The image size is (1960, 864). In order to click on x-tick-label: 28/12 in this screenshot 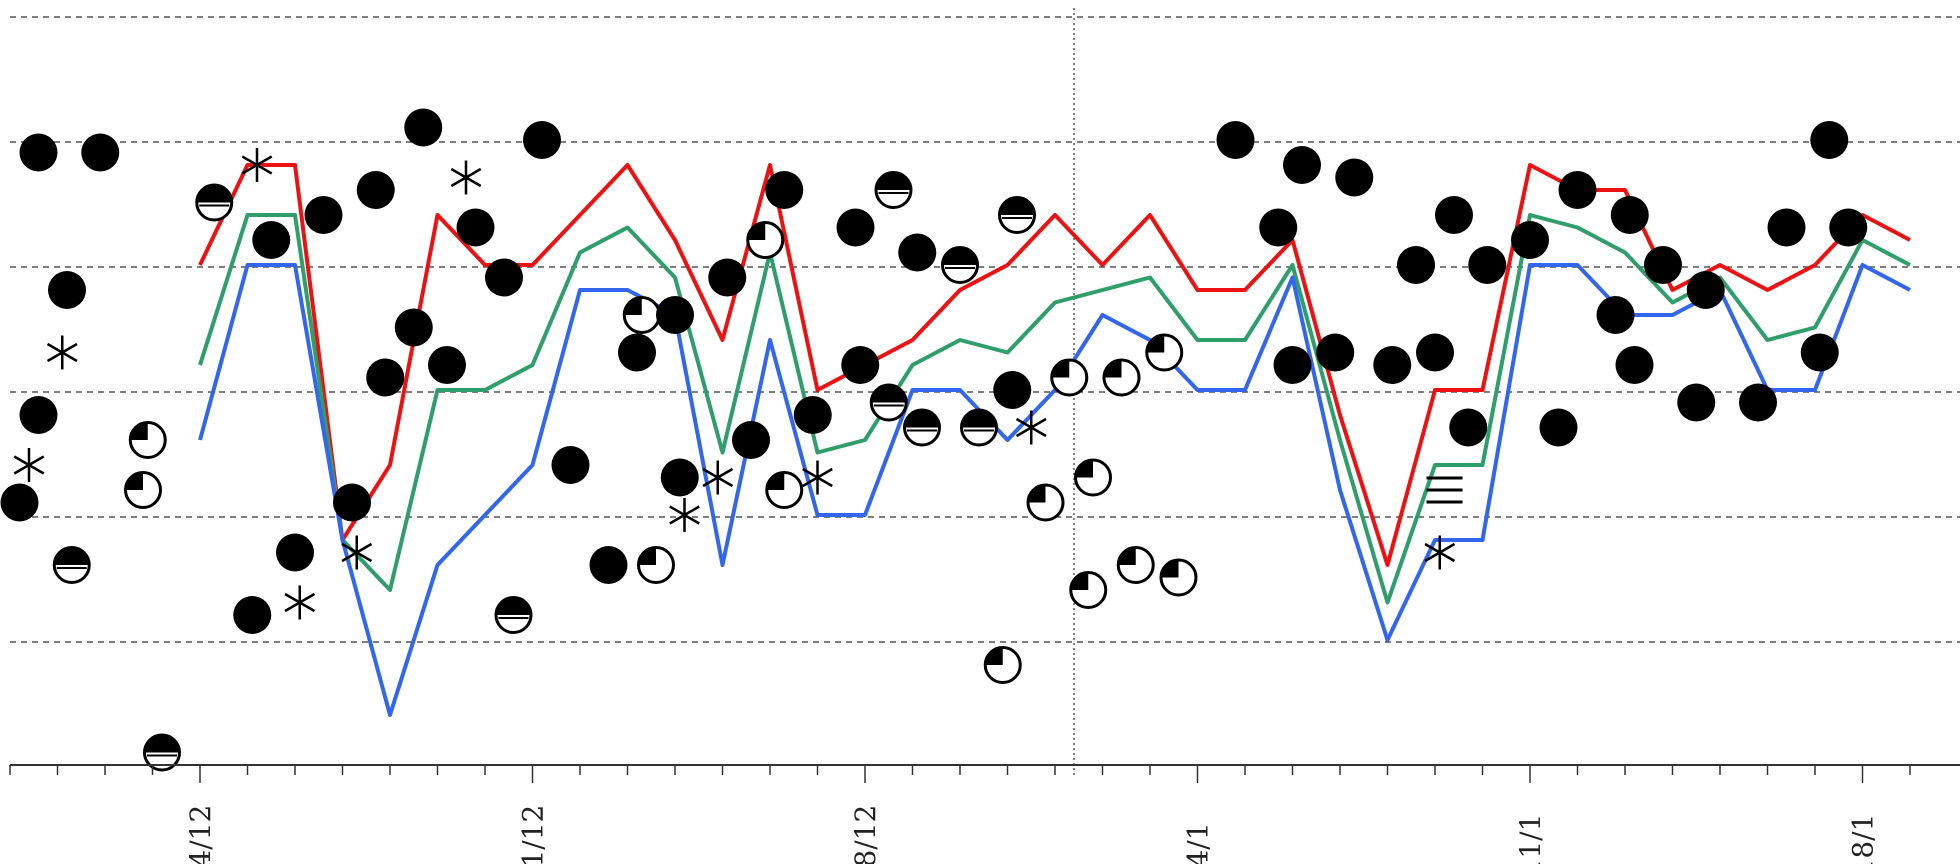, I will do `click(865, 834)`.